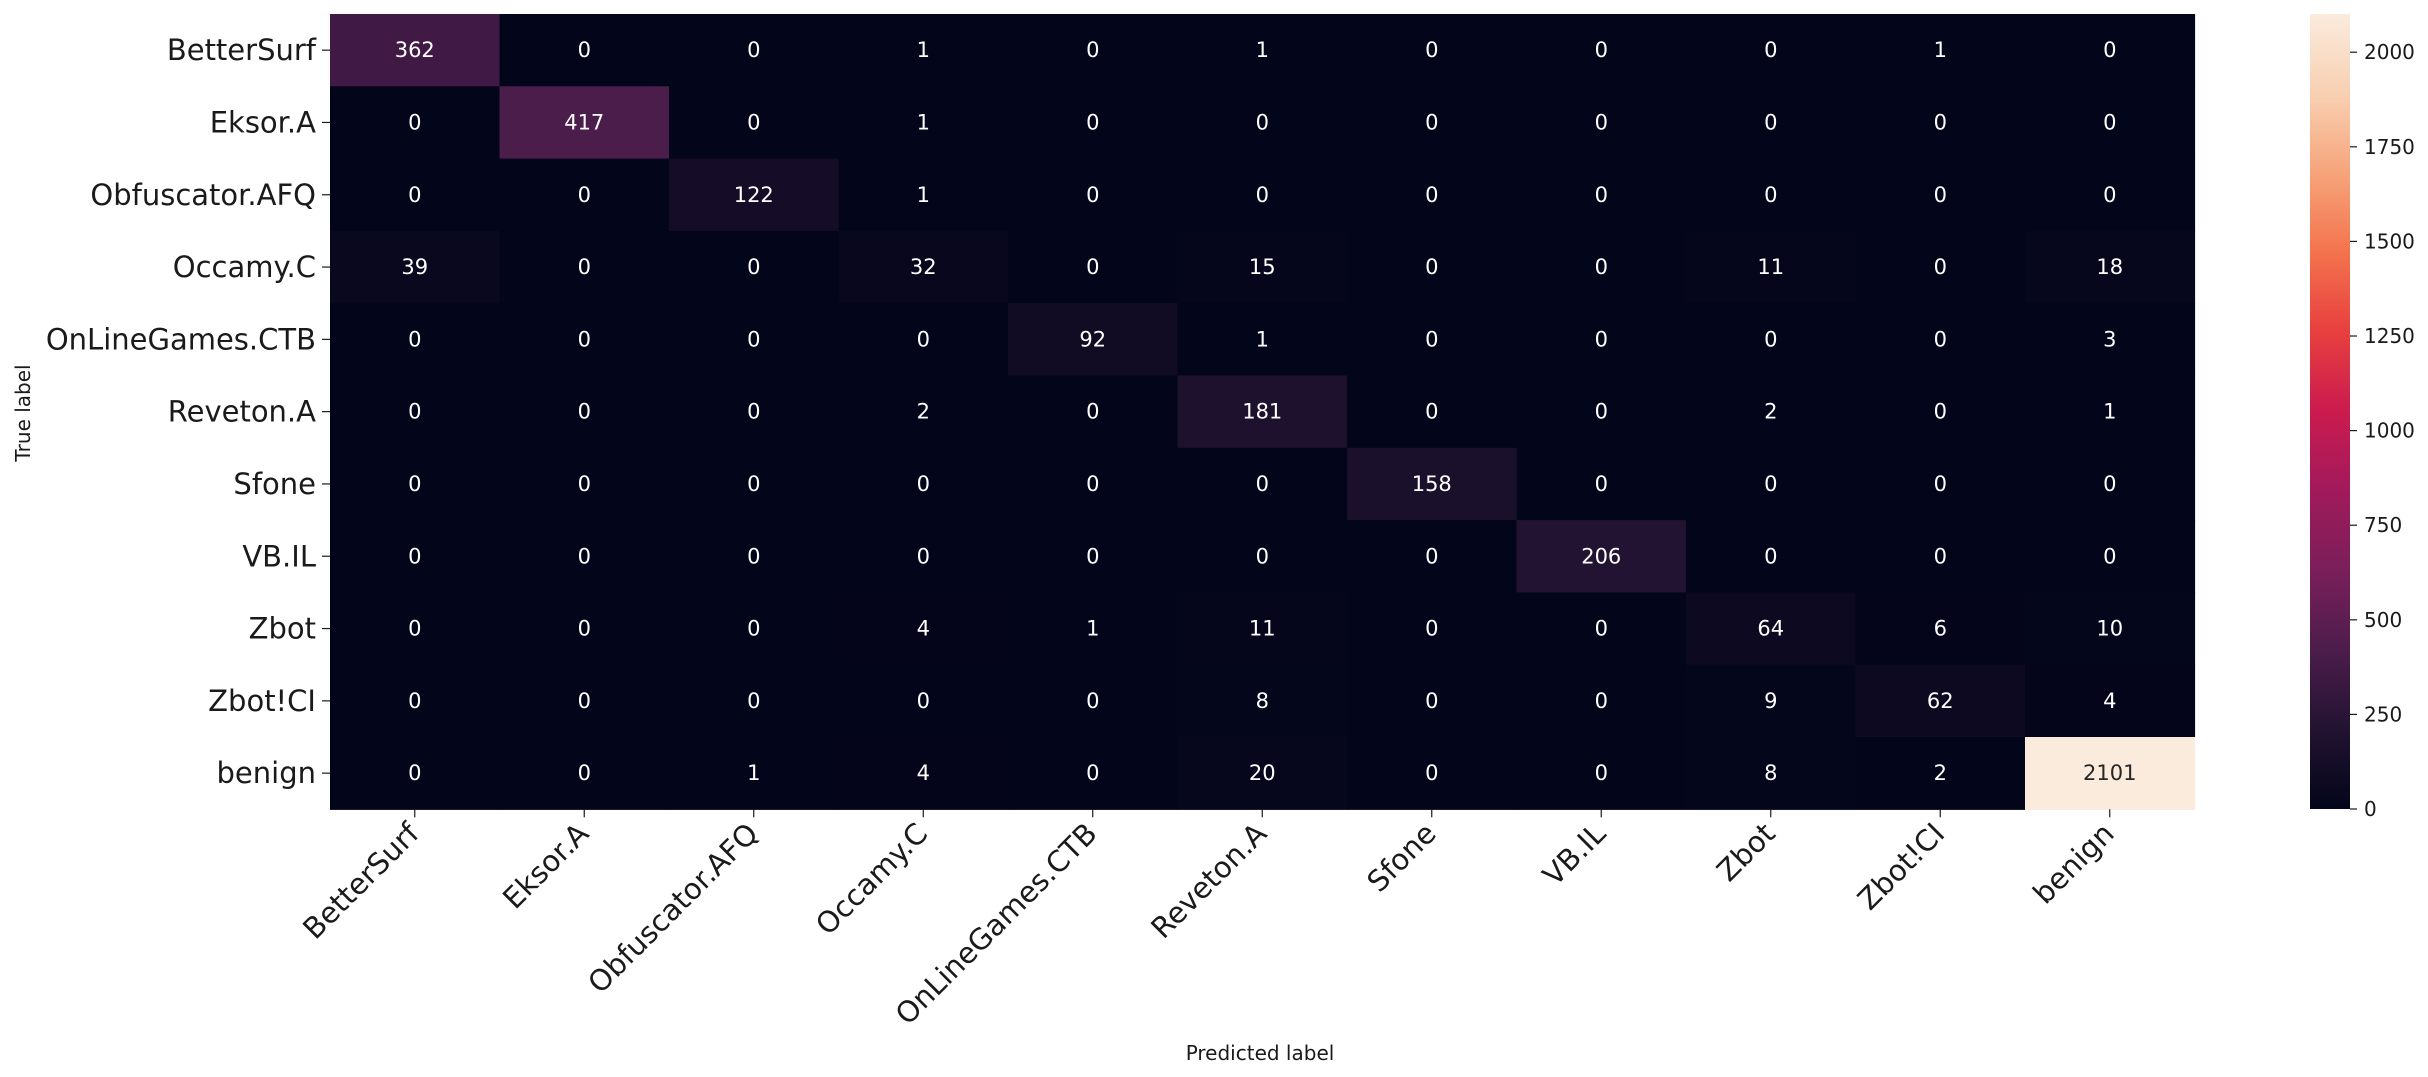  Describe the element at coordinates (2383, 525) in the screenshot. I see `colorbar-tick-label: 750` at that location.